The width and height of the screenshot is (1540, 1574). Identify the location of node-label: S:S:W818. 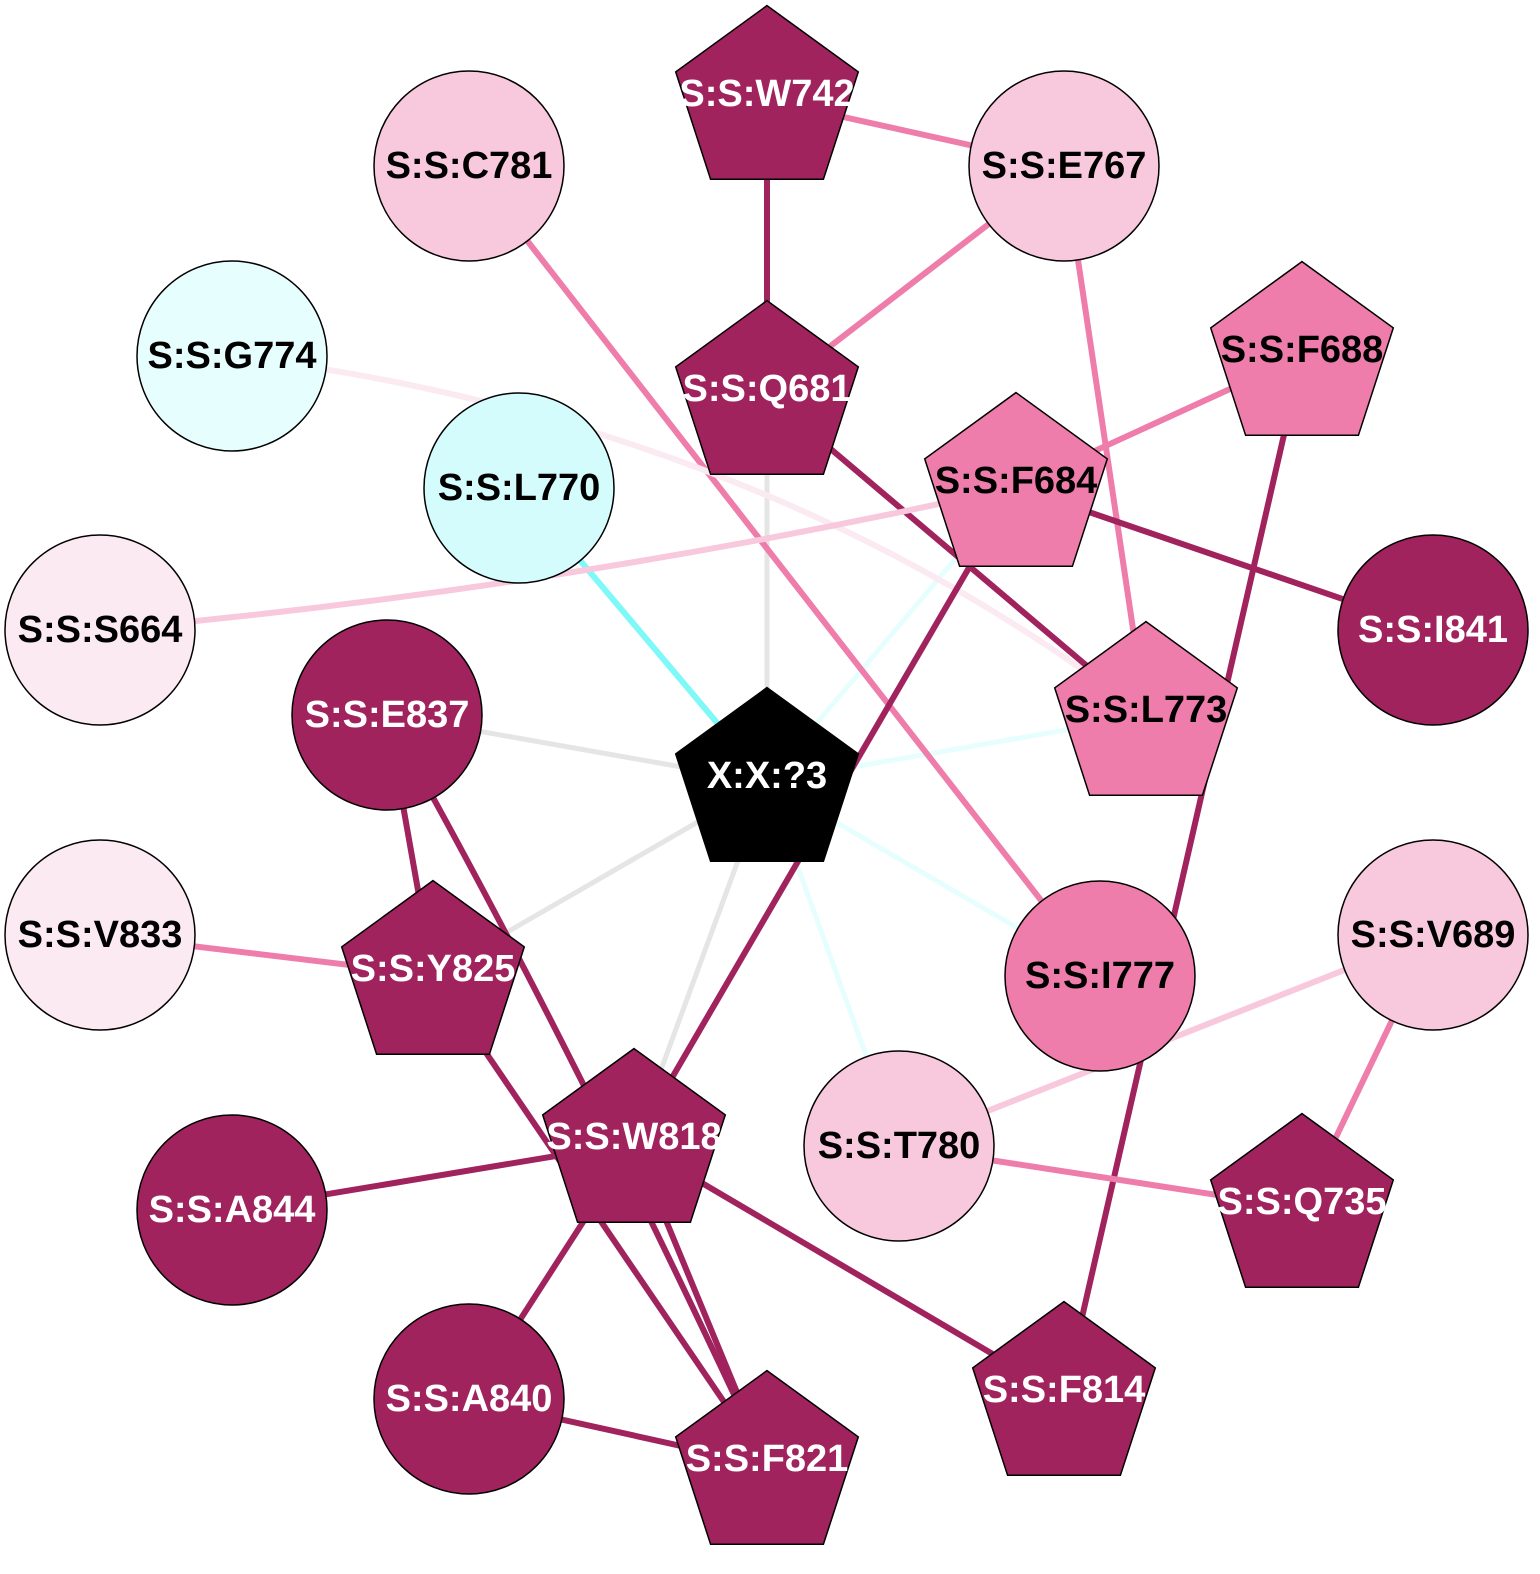
(633, 1137).